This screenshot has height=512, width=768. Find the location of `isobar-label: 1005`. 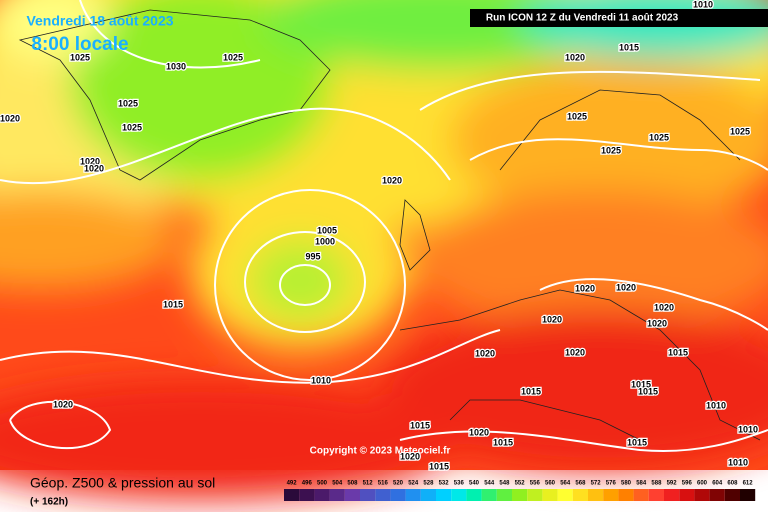

isobar-label: 1005 is located at coordinates (327, 230).